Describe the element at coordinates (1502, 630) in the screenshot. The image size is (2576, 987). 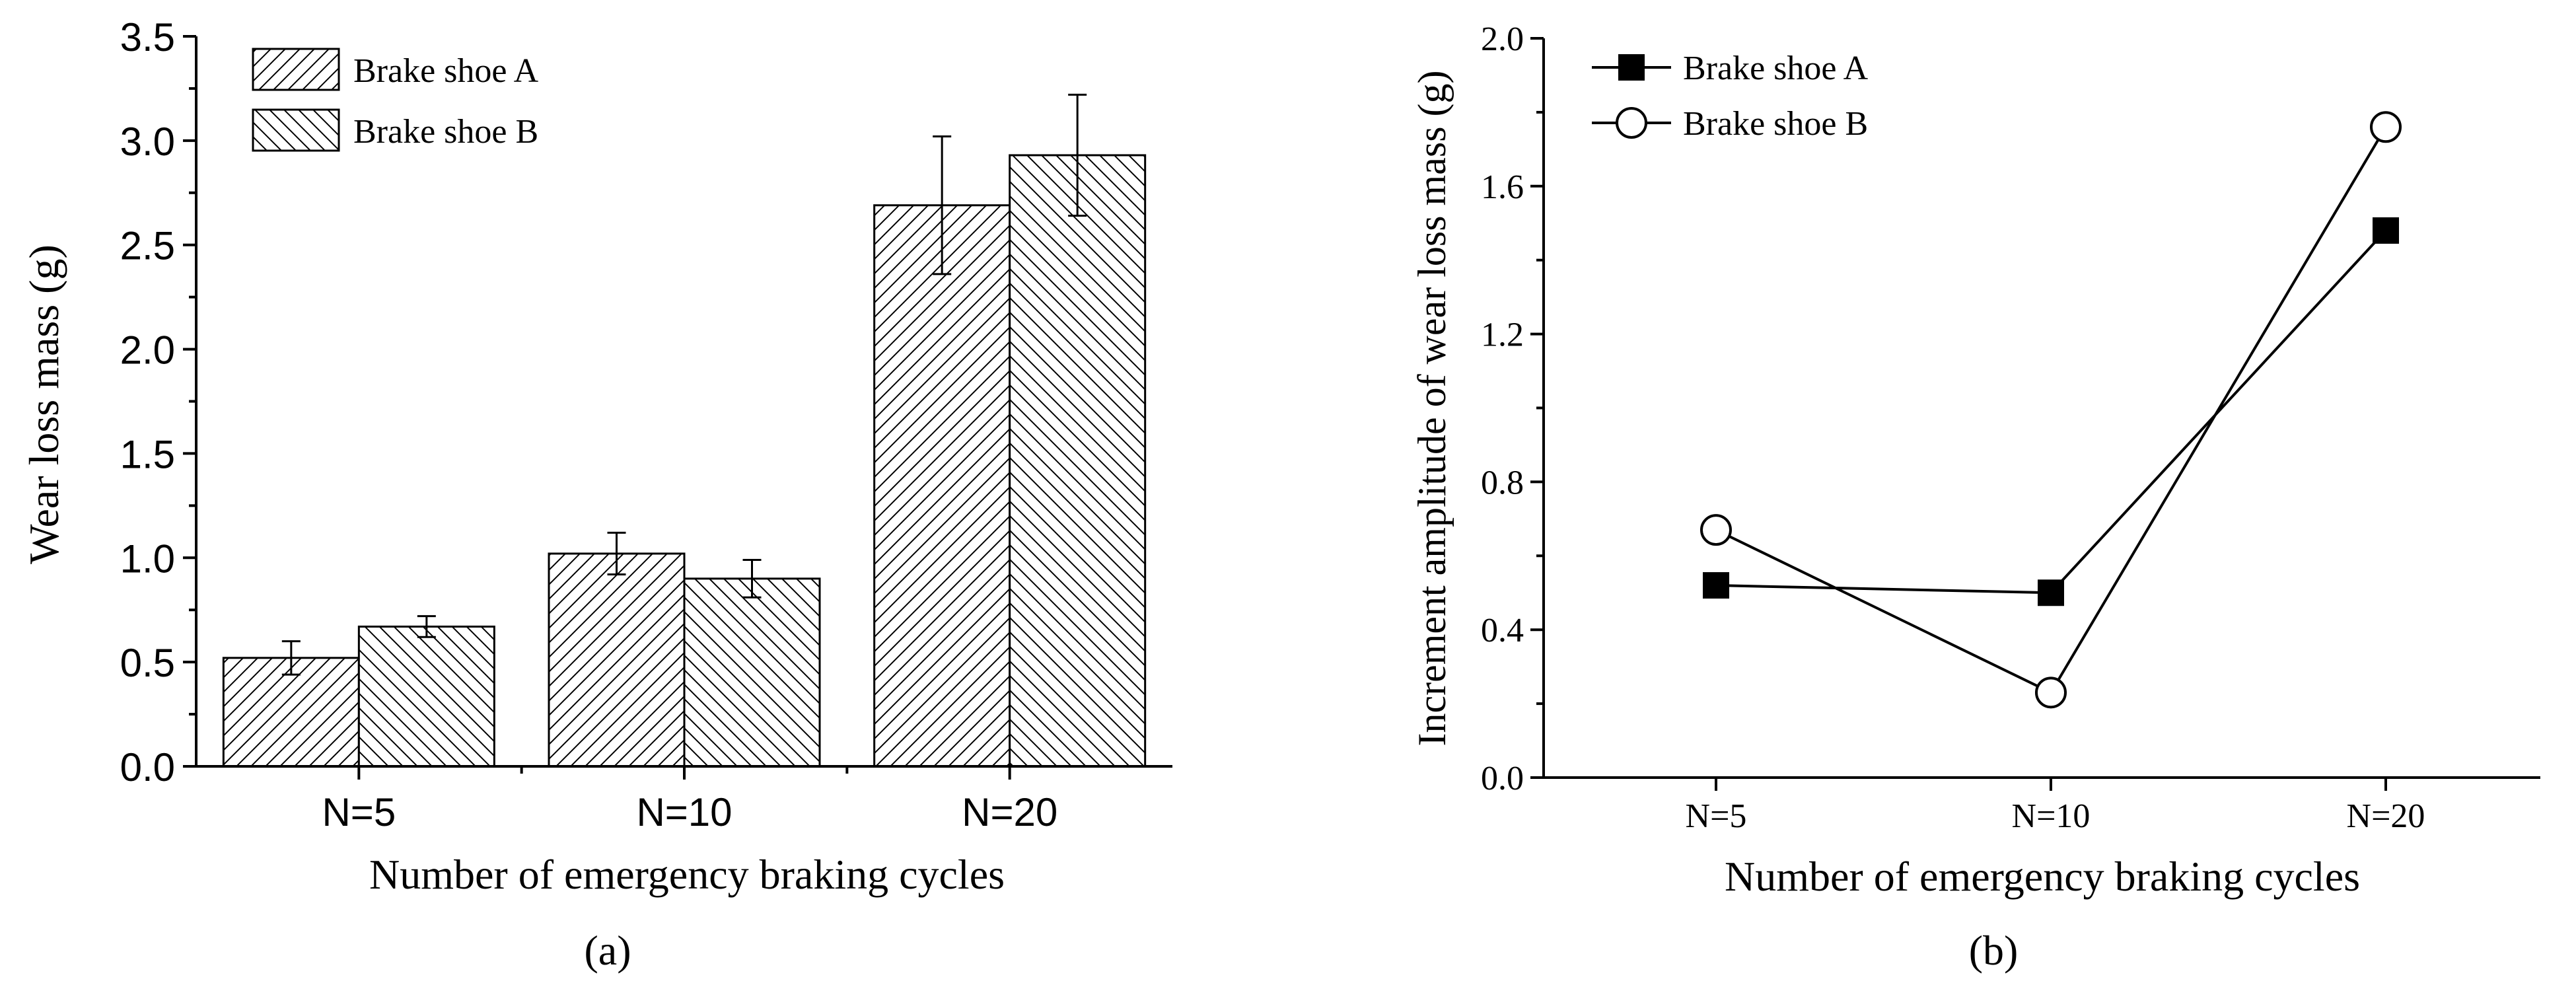
I see `y-tick-label: 0.4` at that location.